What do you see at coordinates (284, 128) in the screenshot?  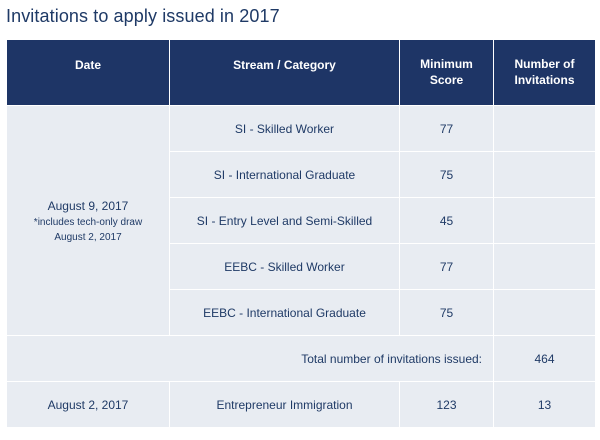 I see `row1-stream: SI - Skilled Worker` at bounding box center [284, 128].